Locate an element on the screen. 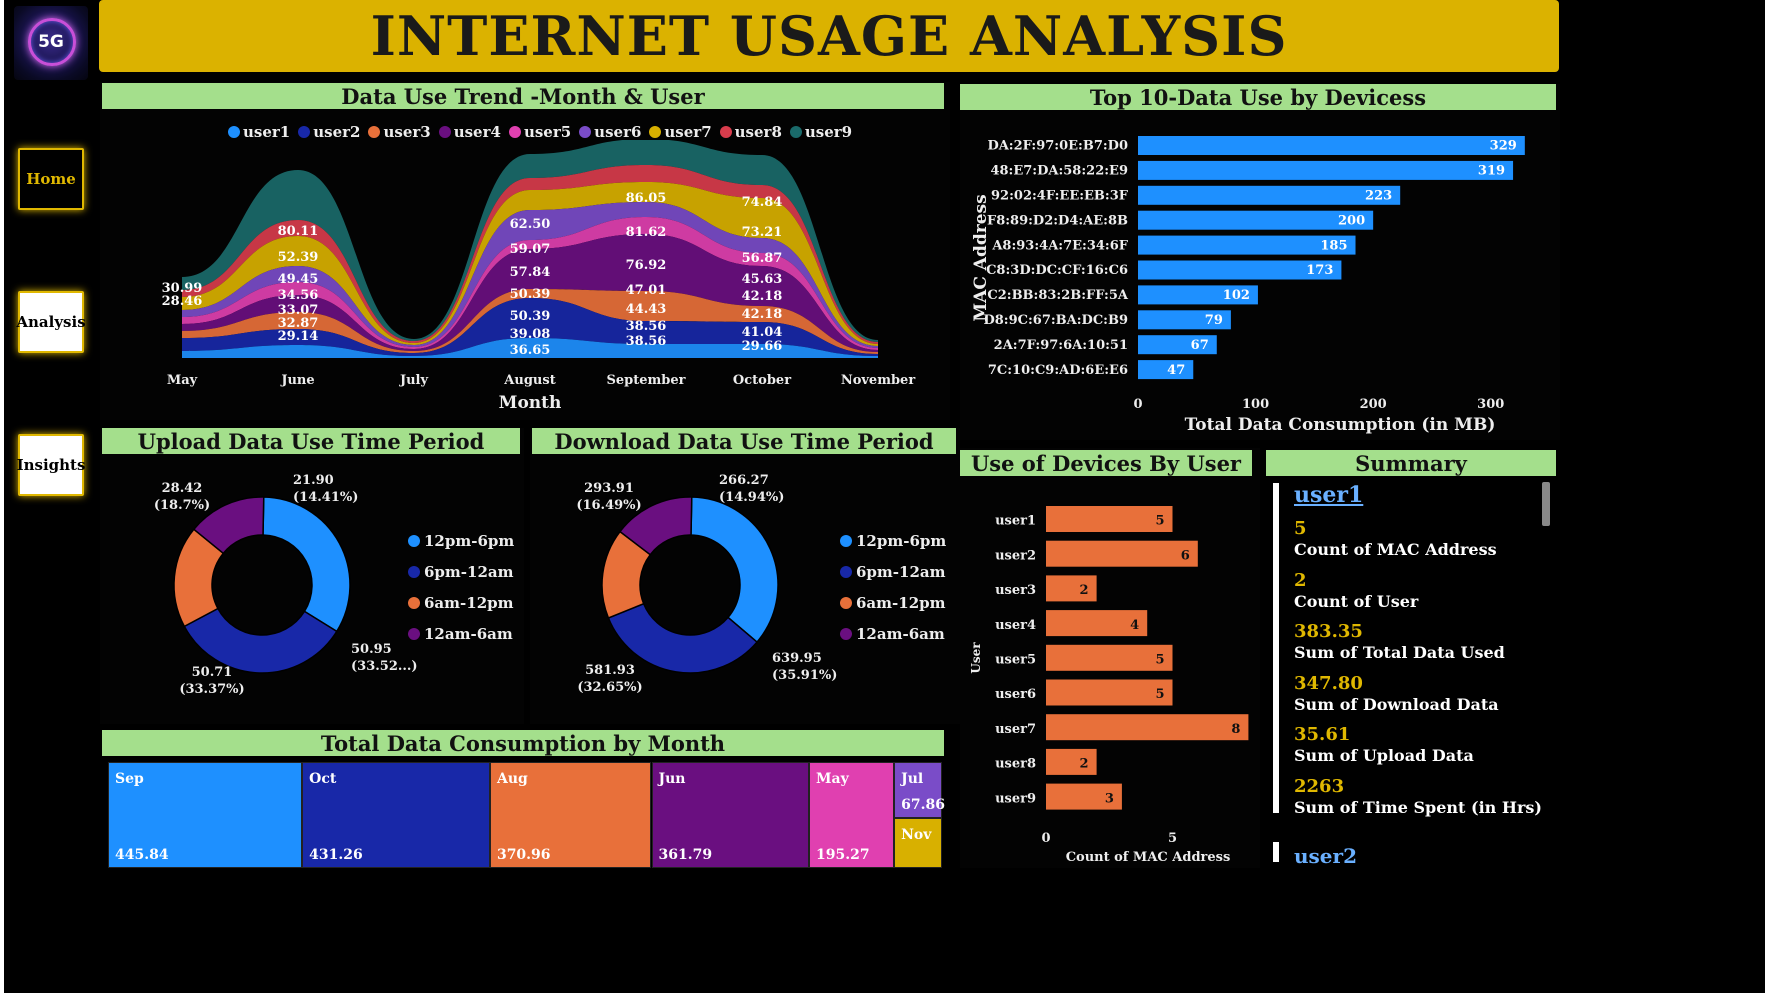 This screenshot has height=993, width=1769. treemap-label: Jul is located at coordinates (912, 779).